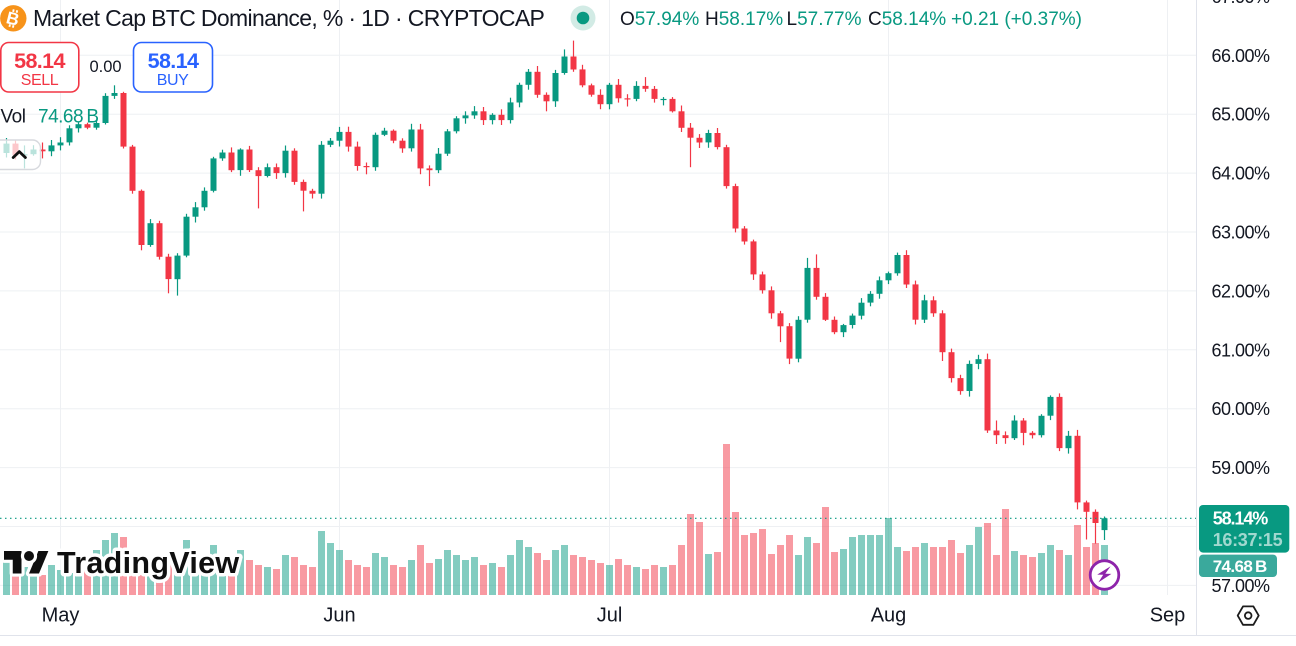  Describe the element at coordinates (1241, 291) in the screenshot. I see `svg-text: 62.00%` at that location.